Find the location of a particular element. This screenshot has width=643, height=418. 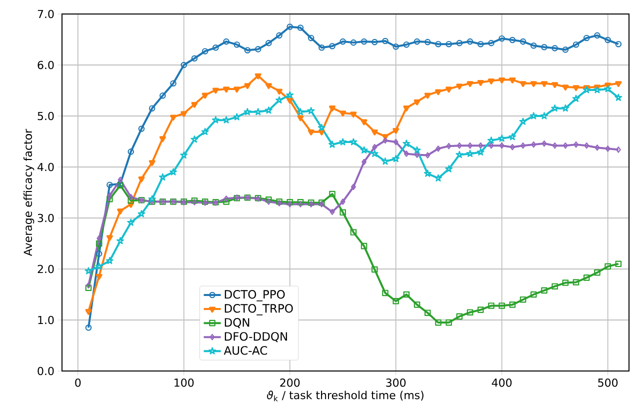

x-tick-label: 100 is located at coordinates (184, 382).